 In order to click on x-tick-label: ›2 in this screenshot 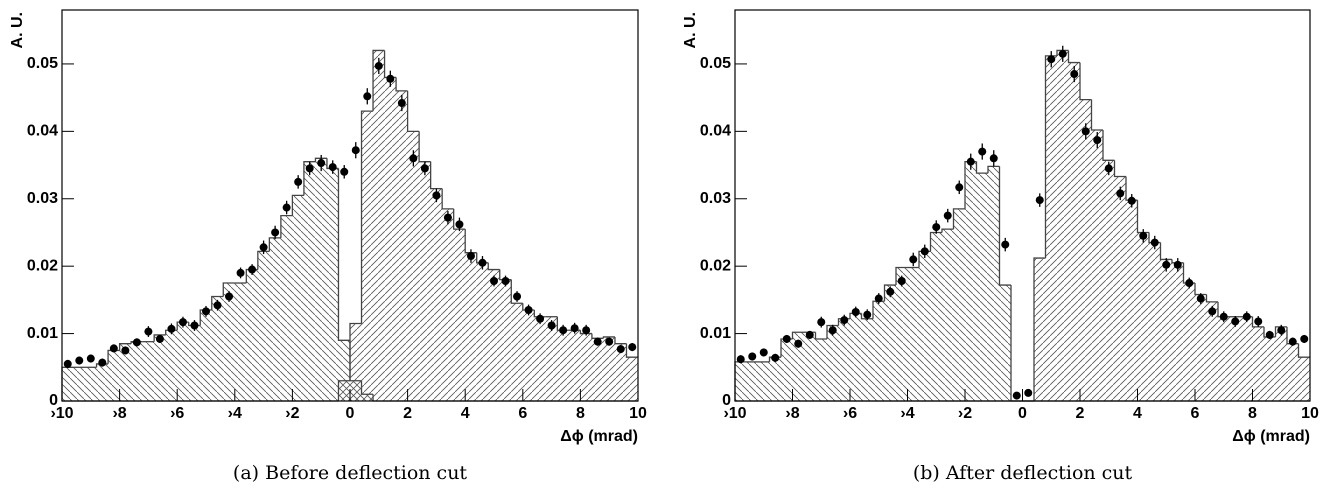, I will do `click(965, 413)`.